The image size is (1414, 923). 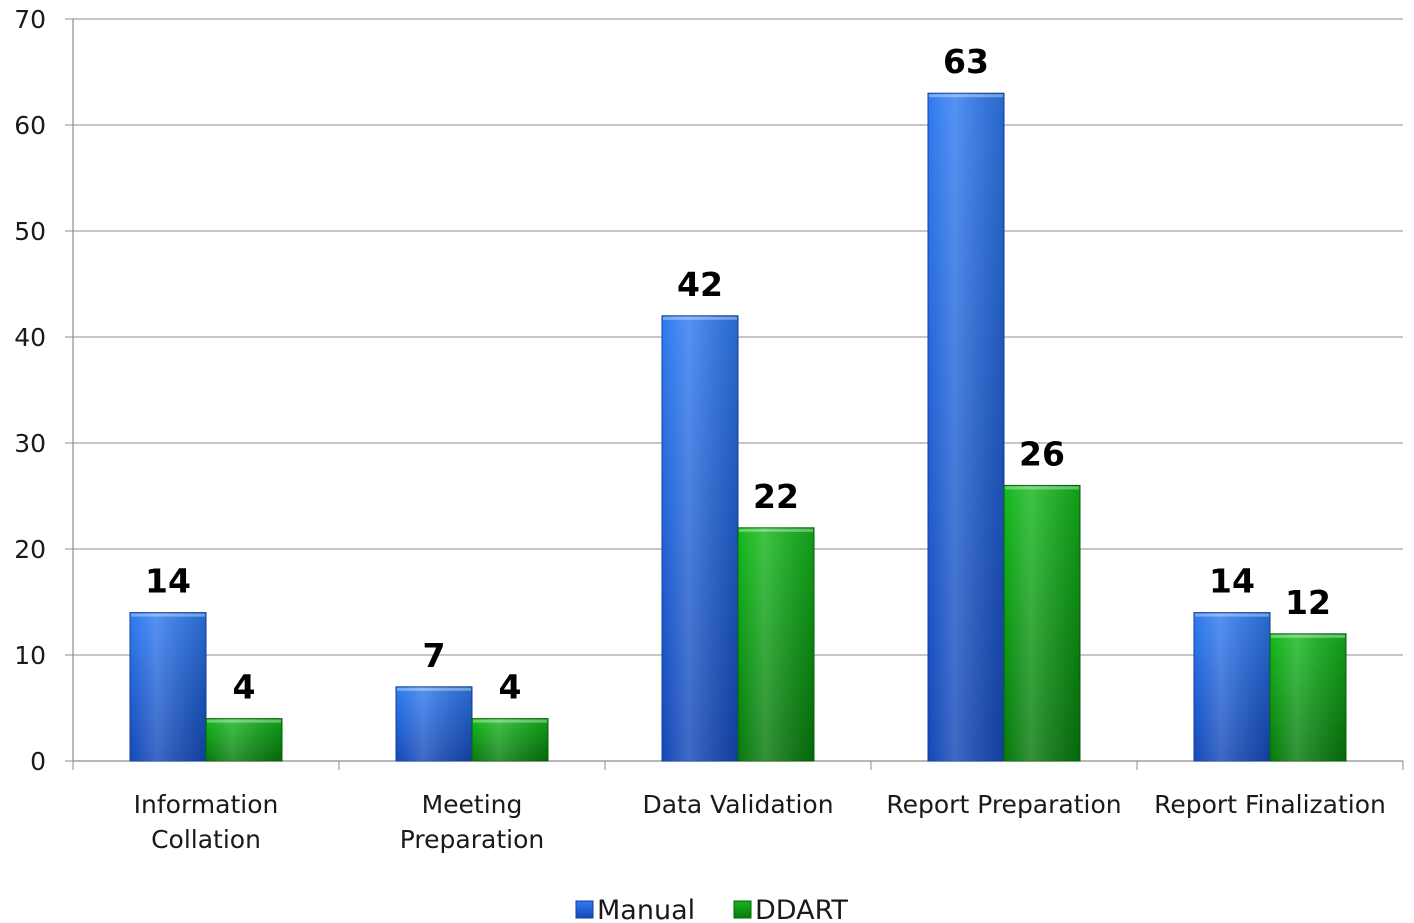 What do you see at coordinates (776, 496) in the screenshot?
I see `data-label-ddart: 22` at bounding box center [776, 496].